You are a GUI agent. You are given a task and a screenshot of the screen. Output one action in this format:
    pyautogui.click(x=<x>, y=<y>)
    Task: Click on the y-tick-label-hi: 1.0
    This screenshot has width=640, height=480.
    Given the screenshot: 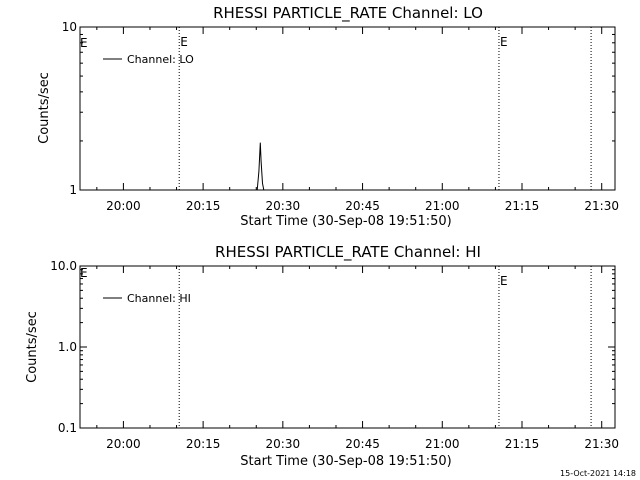 What is the action you would take?
    pyautogui.click(x=67, y=347)
    